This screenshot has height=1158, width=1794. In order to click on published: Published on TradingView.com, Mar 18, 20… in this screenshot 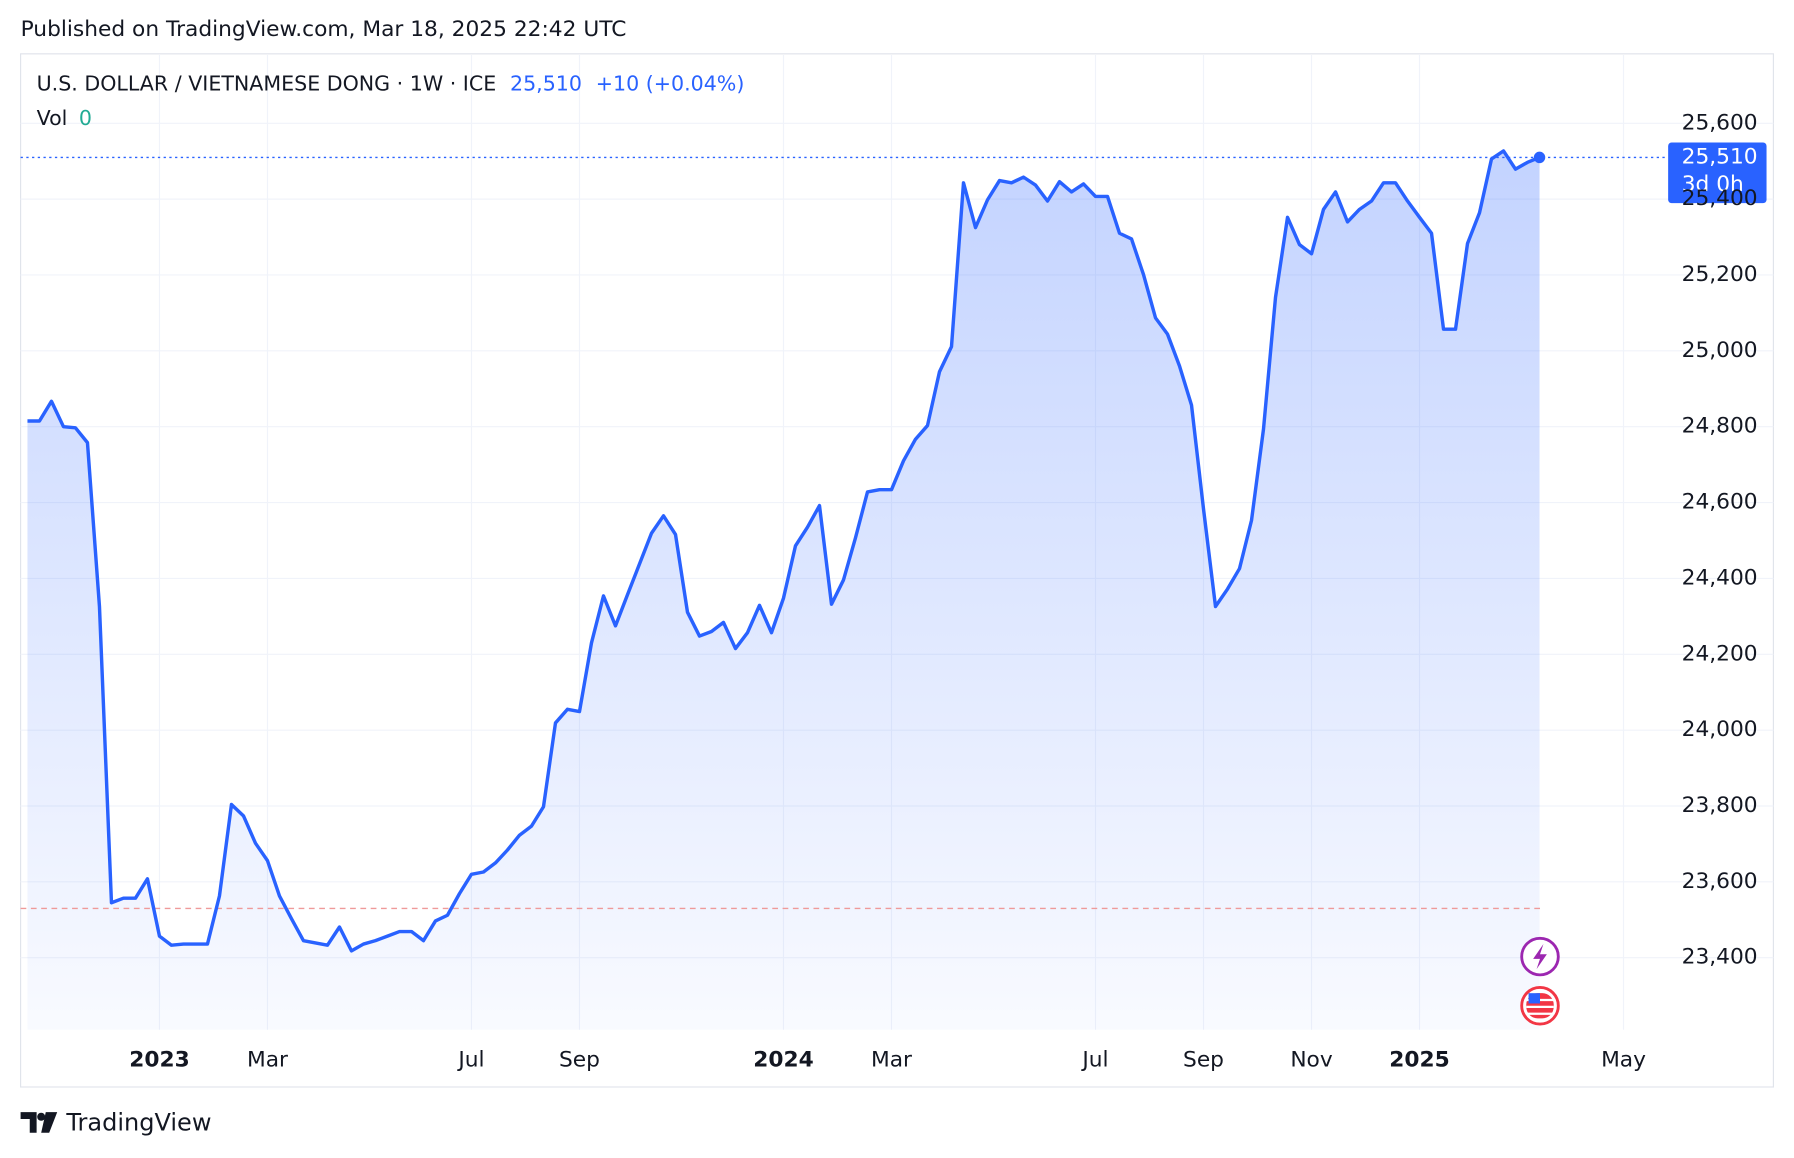, I will do `click(324, 29)`.